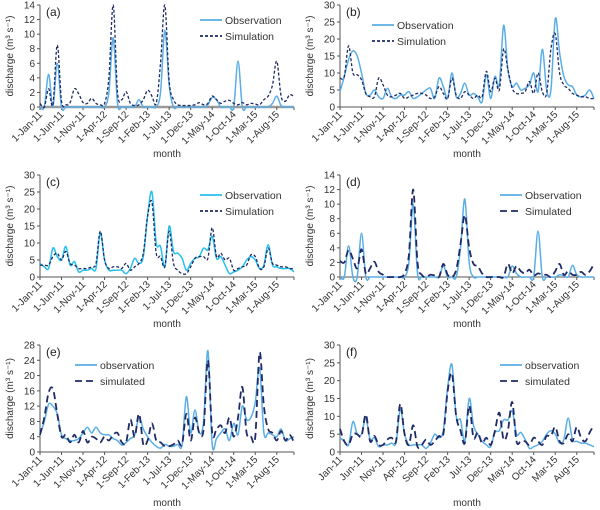  Describe the element at coordinates (30, 361) in the screenshot. I see `y-tick-label: 24` at that location.